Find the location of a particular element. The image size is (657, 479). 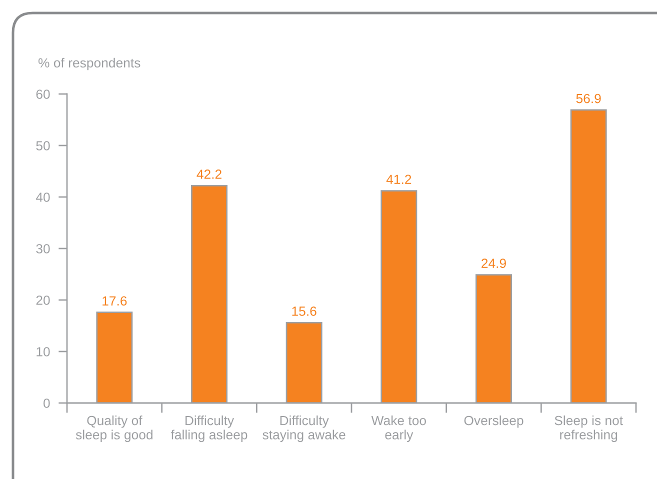

data-label: 15.6 is located at coordinates (304, 311).